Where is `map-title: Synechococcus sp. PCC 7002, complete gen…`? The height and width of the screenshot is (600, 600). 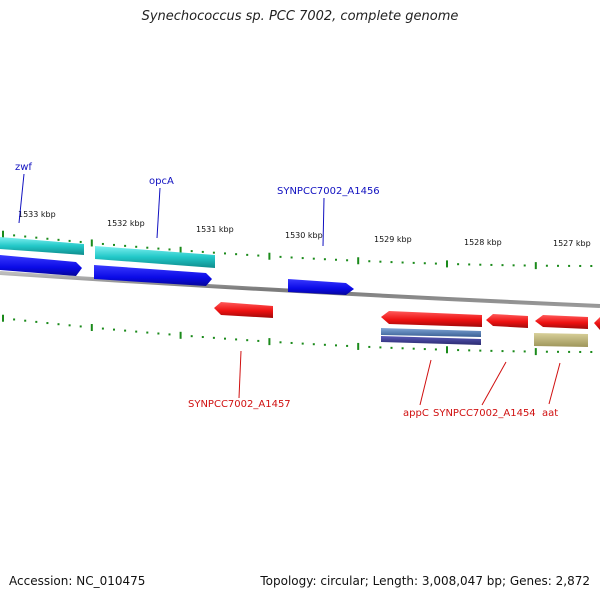
map-title: Synechococcus sp. PCC 7002, complete gen… is located at coordinates (300, 16).